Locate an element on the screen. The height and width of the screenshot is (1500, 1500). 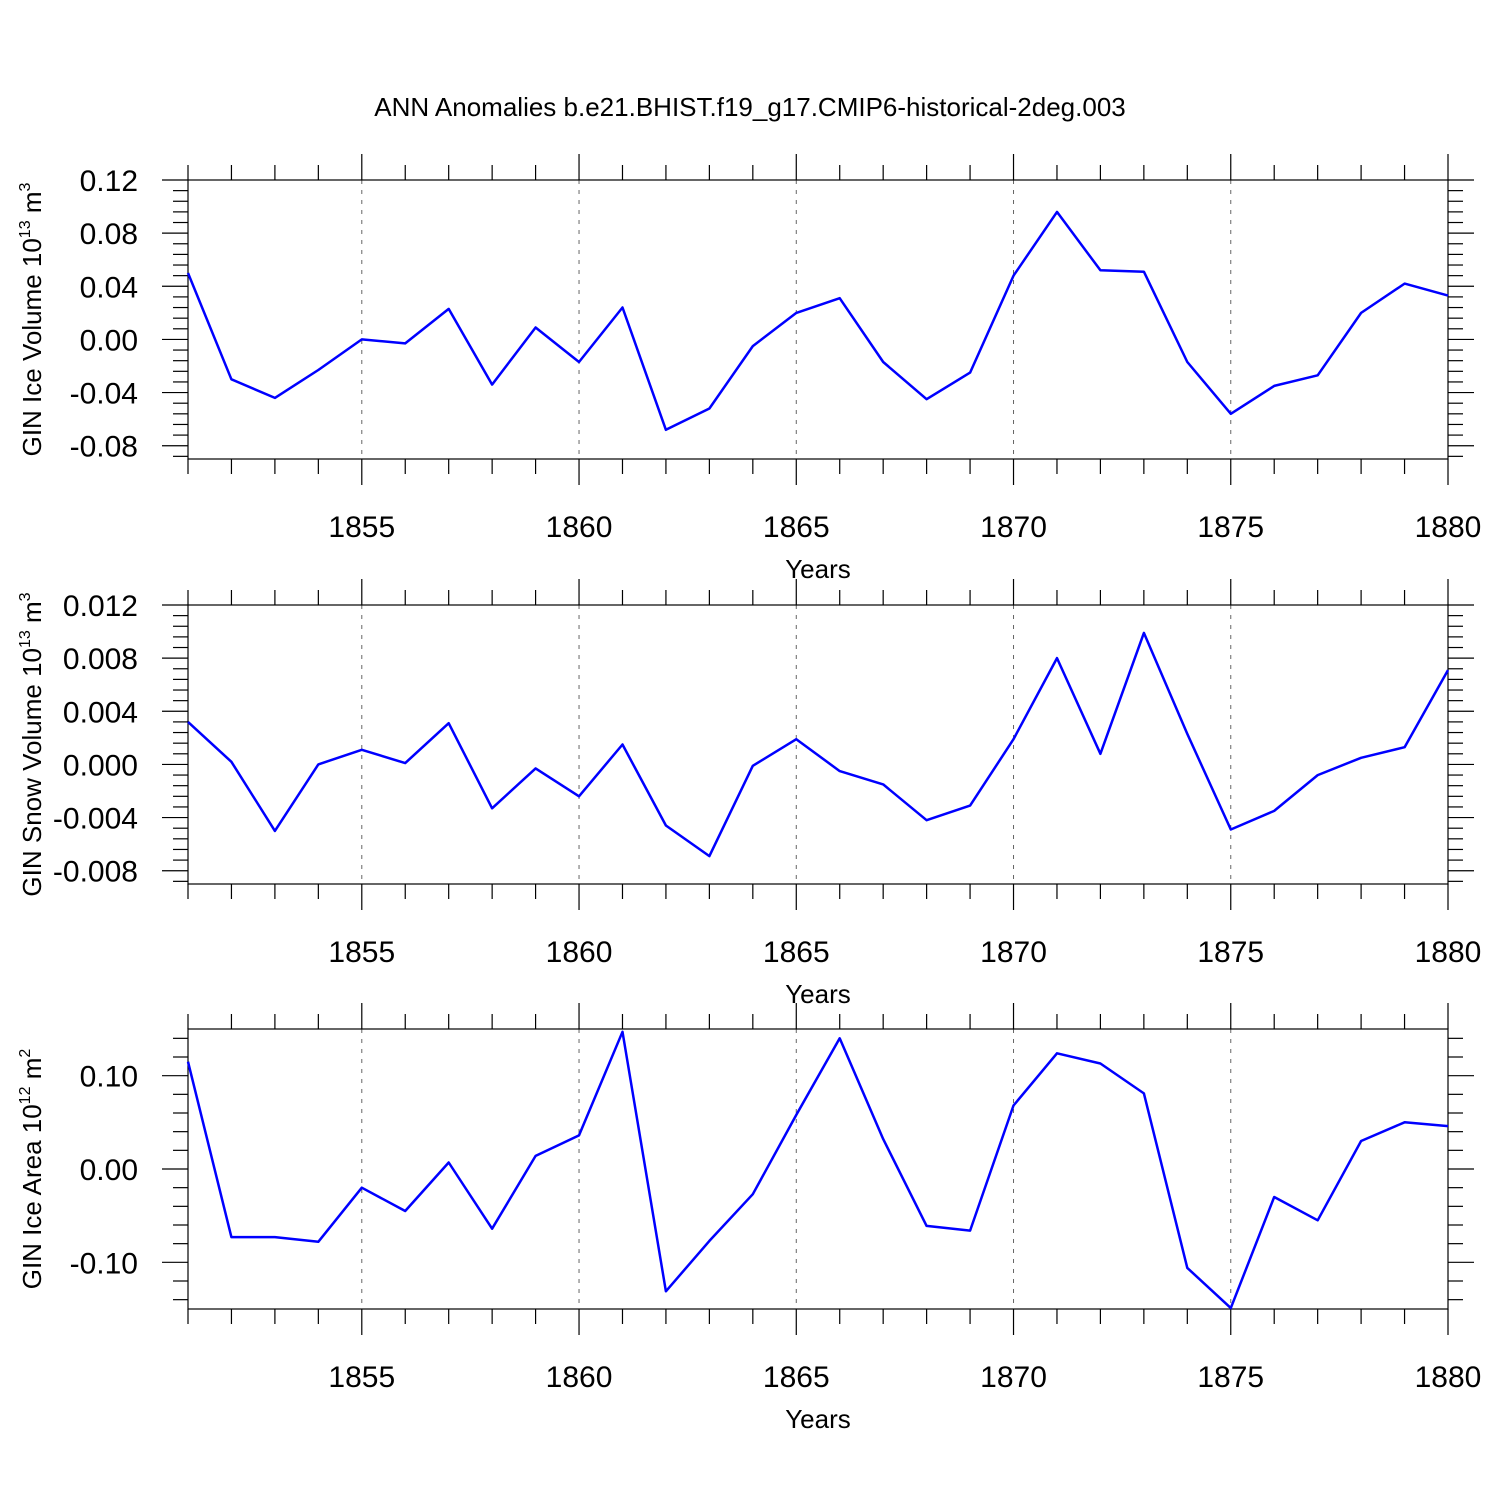
y-tick-label: 0.08 is located at coordinates (109, 234).